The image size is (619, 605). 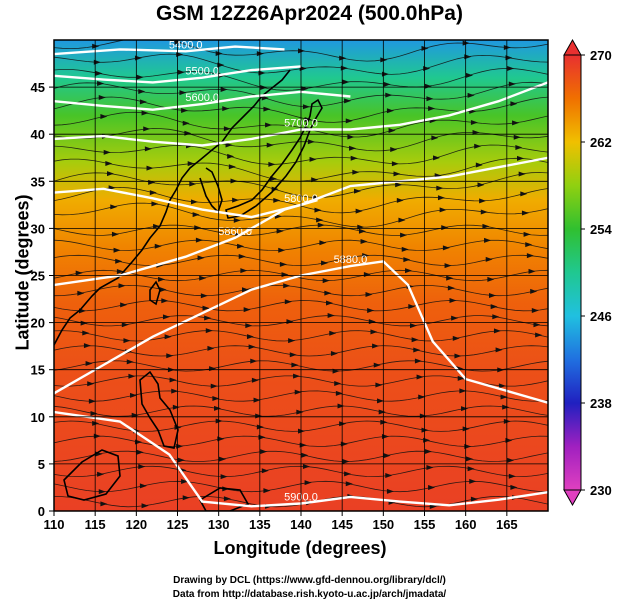 What do you see at coordinates (178, 524) in the screenshot?
I see `x-tick-label: 125` at bounding box center [178, 524].